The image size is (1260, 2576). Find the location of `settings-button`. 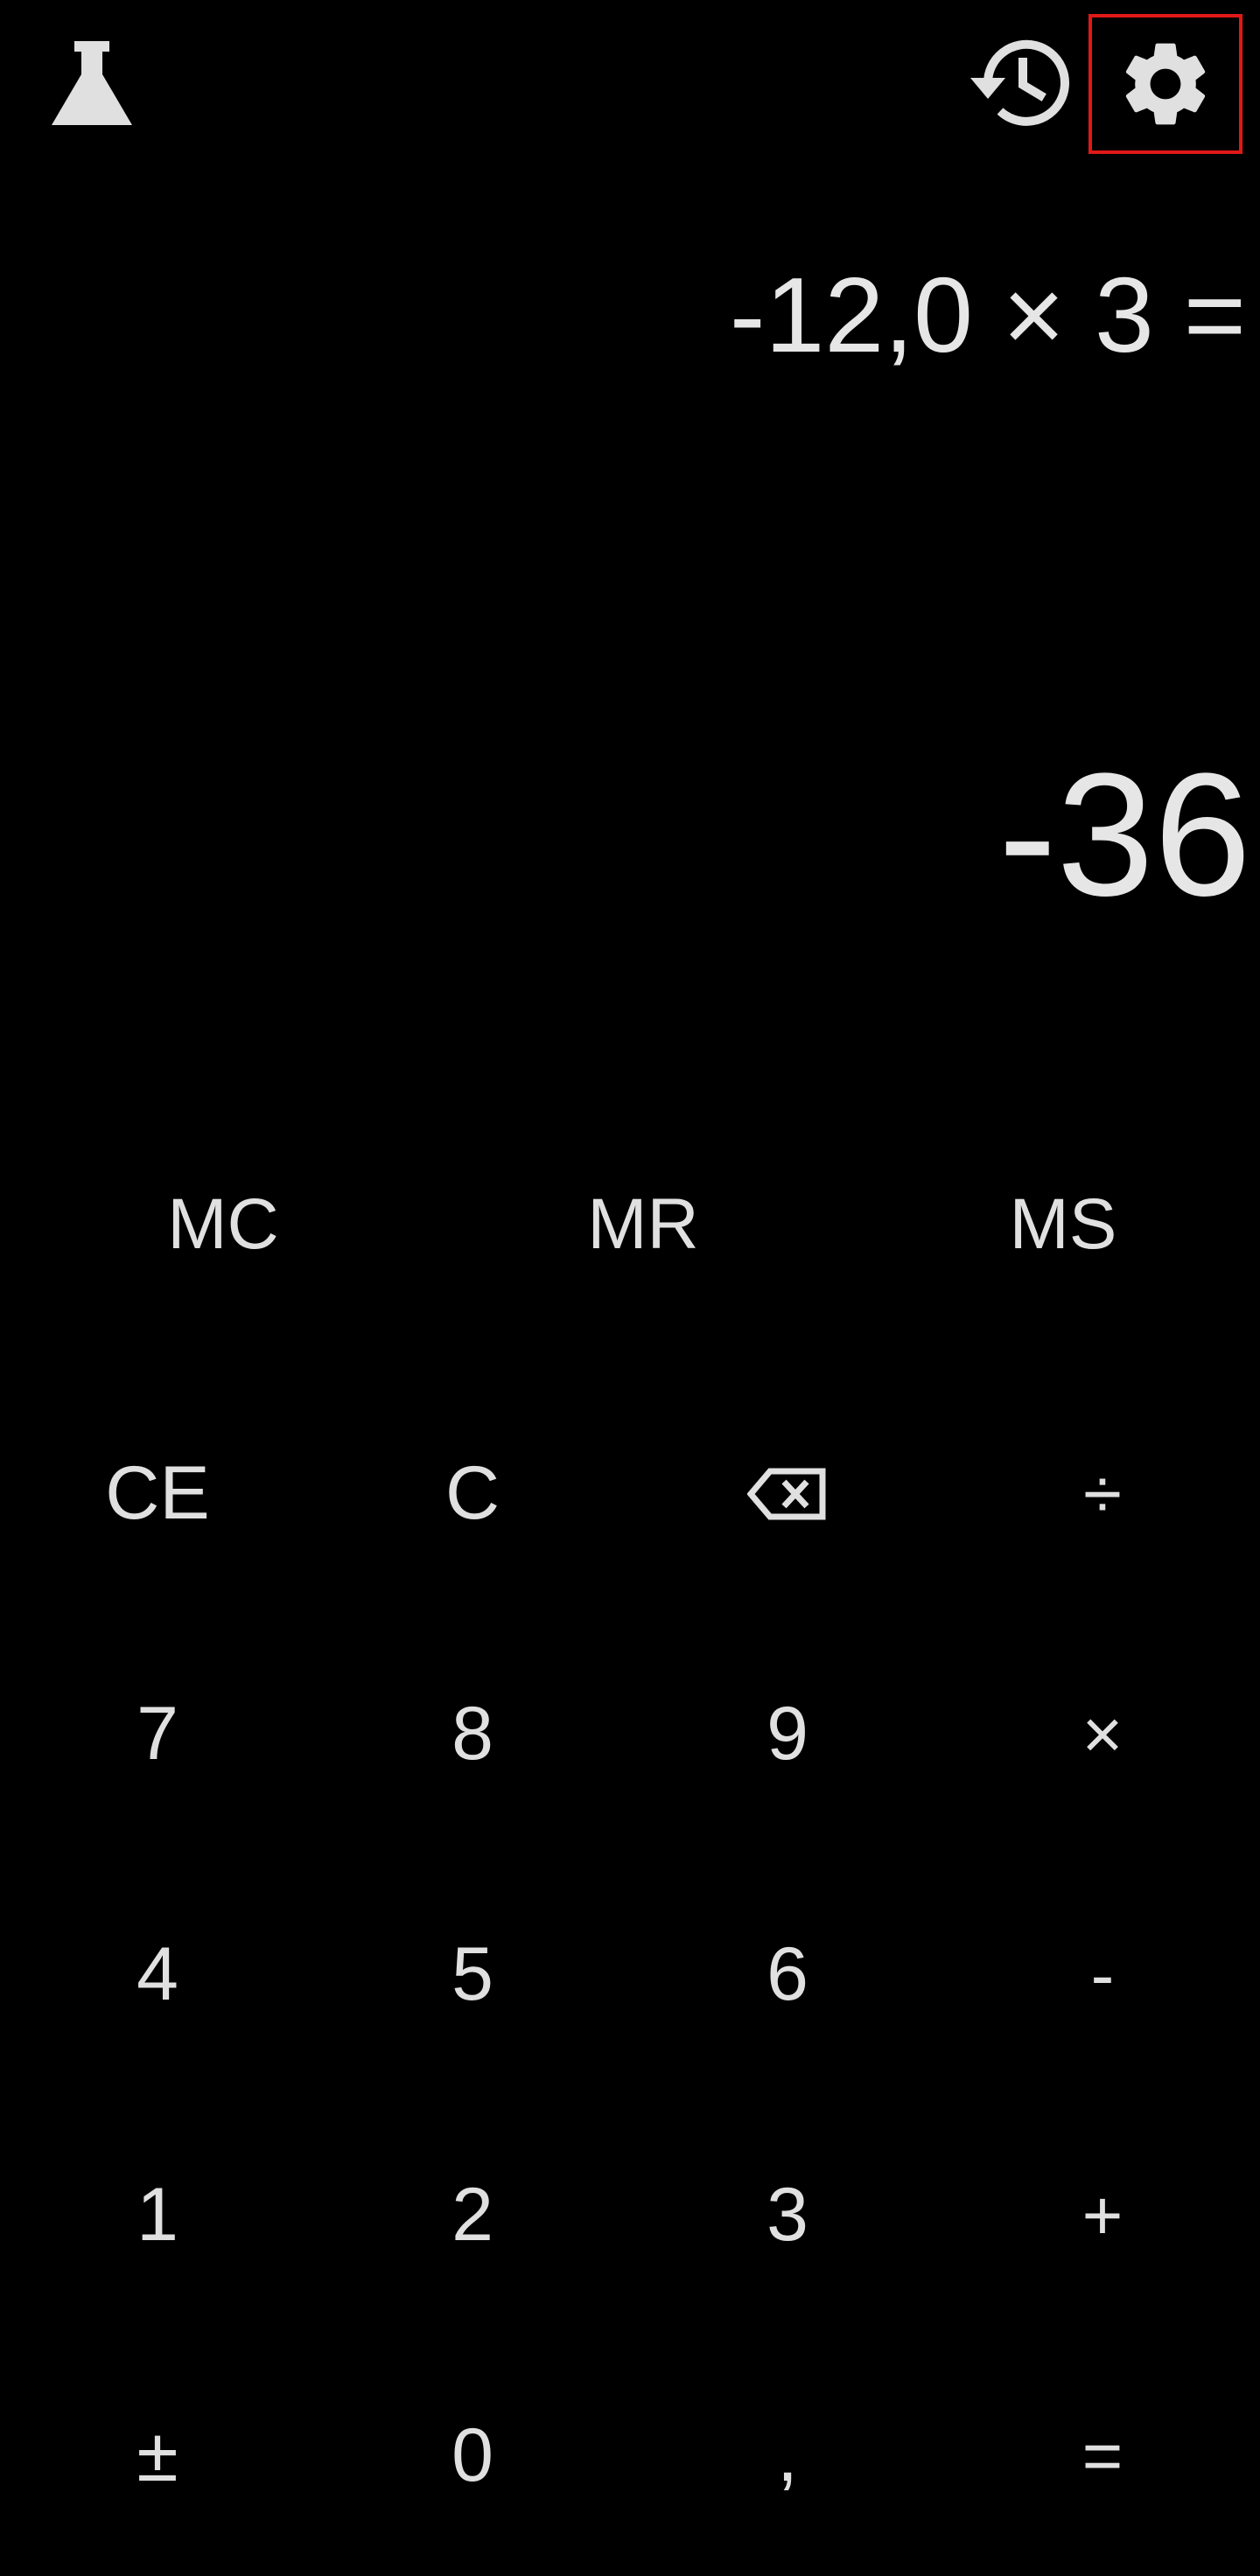

settings-button is located at coordinates (1165, 84).